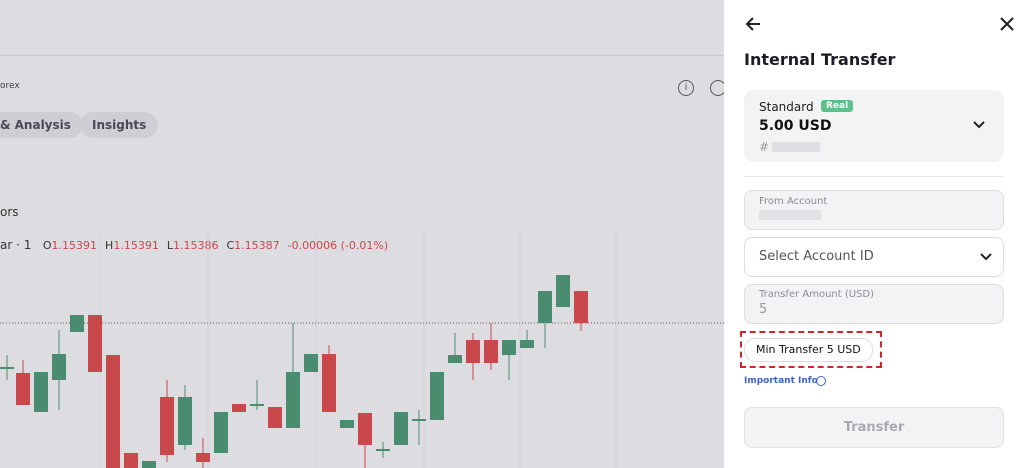  I want to click on tab: Insights, so click(119, 125).